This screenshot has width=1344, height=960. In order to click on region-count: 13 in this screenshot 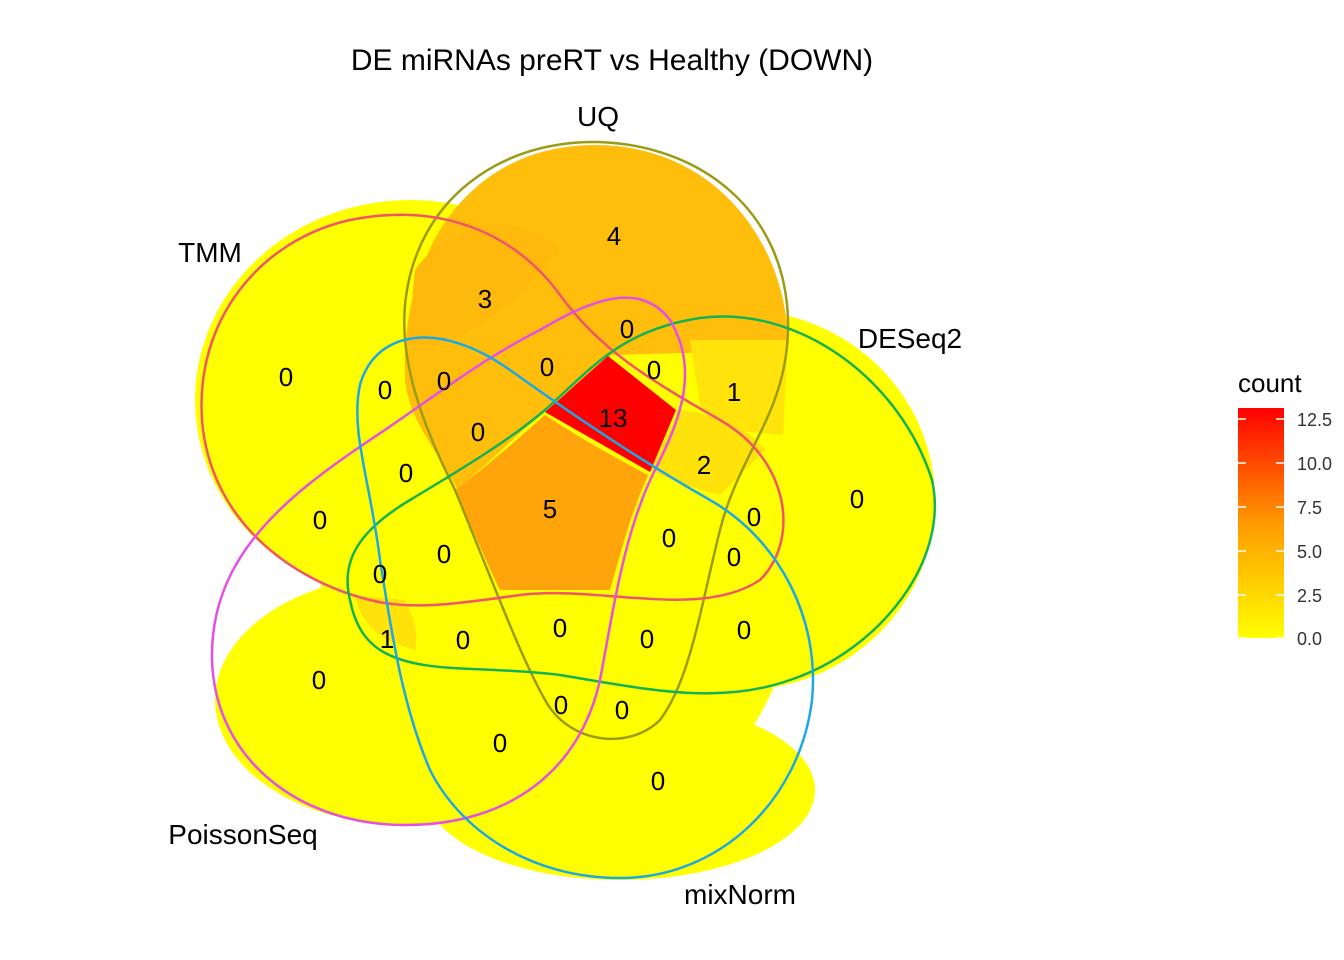, I will do `click(613, 418)`.